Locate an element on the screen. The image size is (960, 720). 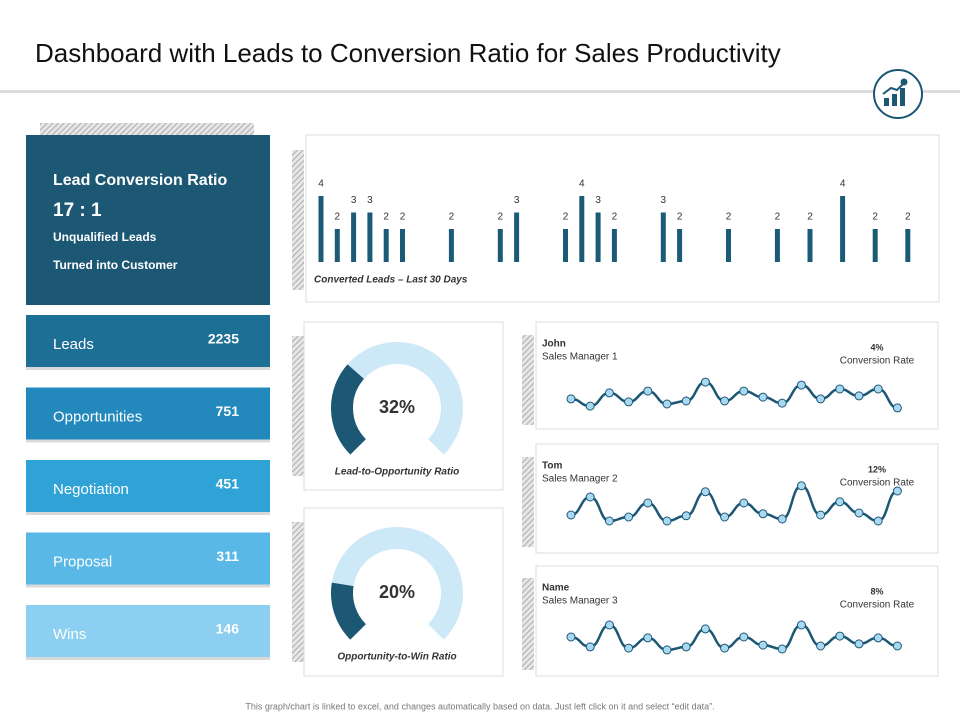
funnel-value: 311 is located at coordinates (227, 556).